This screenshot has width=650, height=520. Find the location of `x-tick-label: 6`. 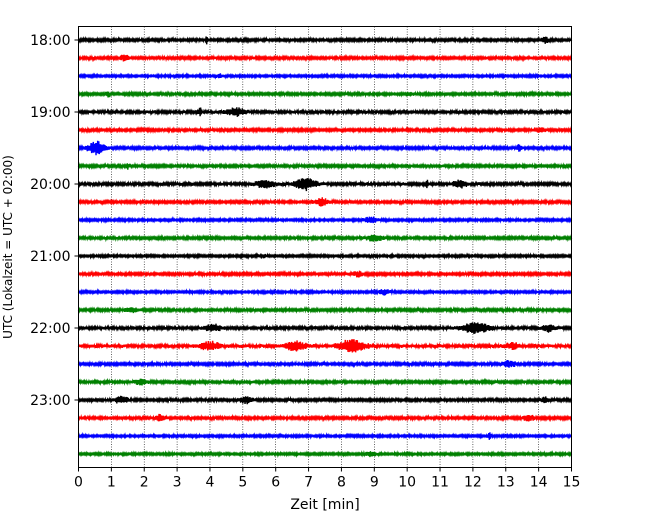

x-tick-label: 6 is located at coordinates (275, 483).